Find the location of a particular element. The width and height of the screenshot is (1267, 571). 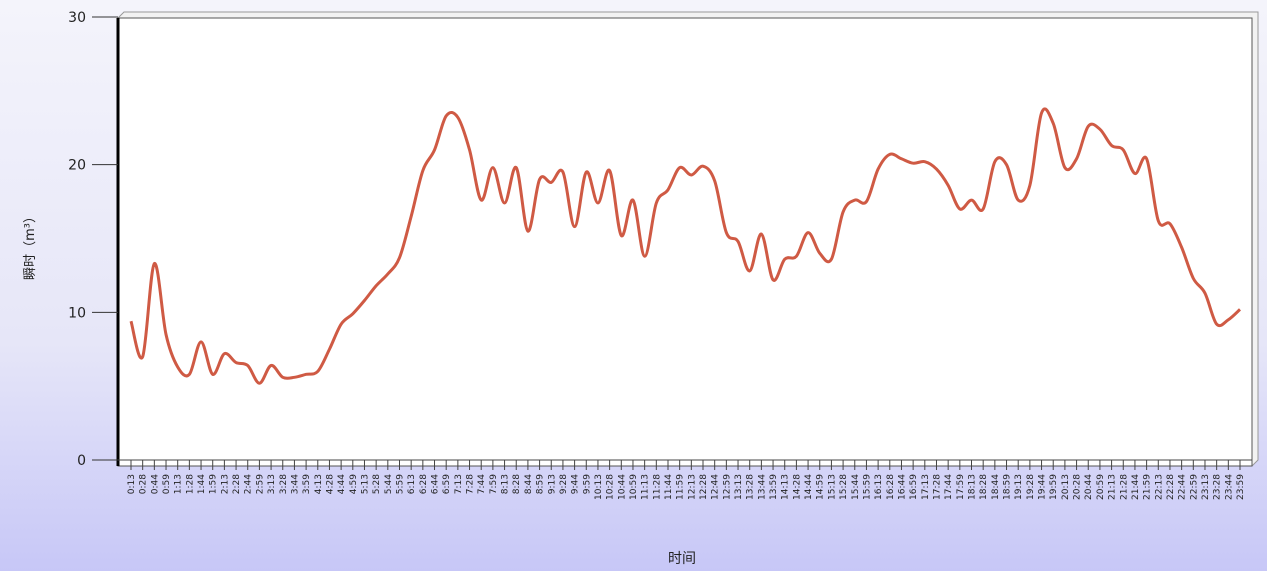

x-tick-label: 13:28 is located at coordinates (751, 487).